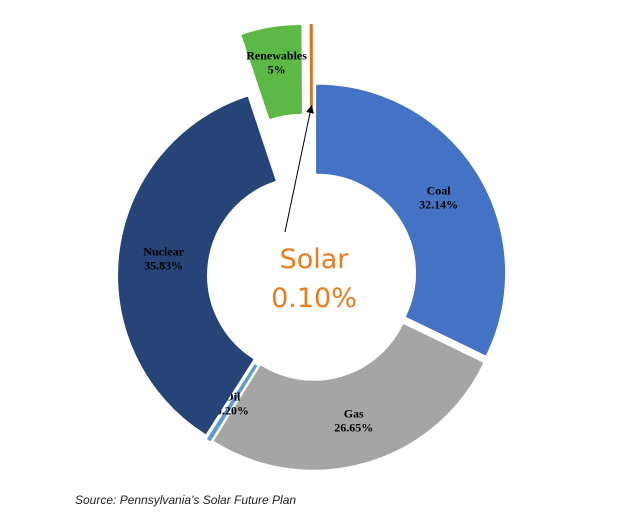 The height and width of the screenshot is (519, 626). I want to click on slice-label: Renewables, so click(276, 55).